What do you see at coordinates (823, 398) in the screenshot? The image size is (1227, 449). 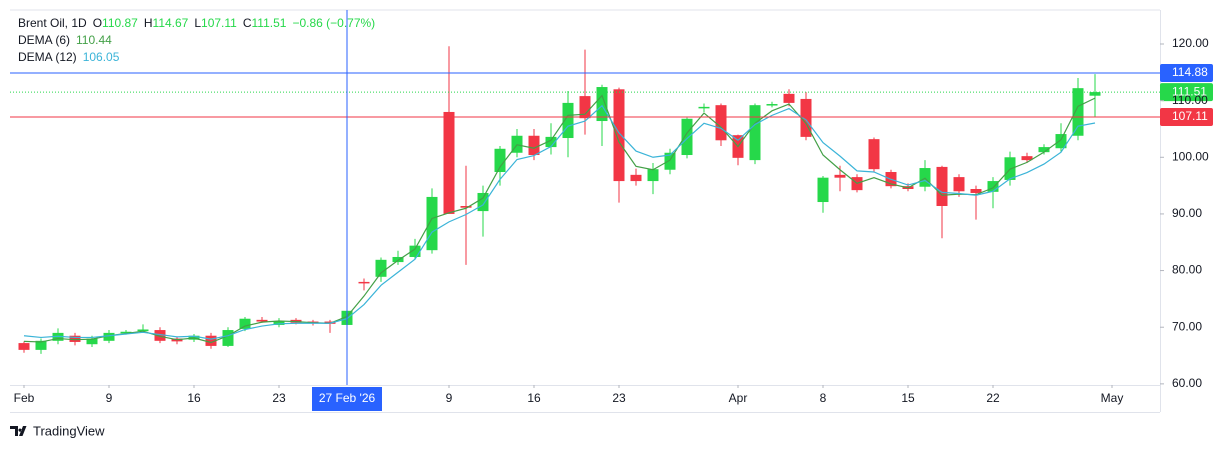 I see `x-tick-label: 8` at bounding box center [823, 398].